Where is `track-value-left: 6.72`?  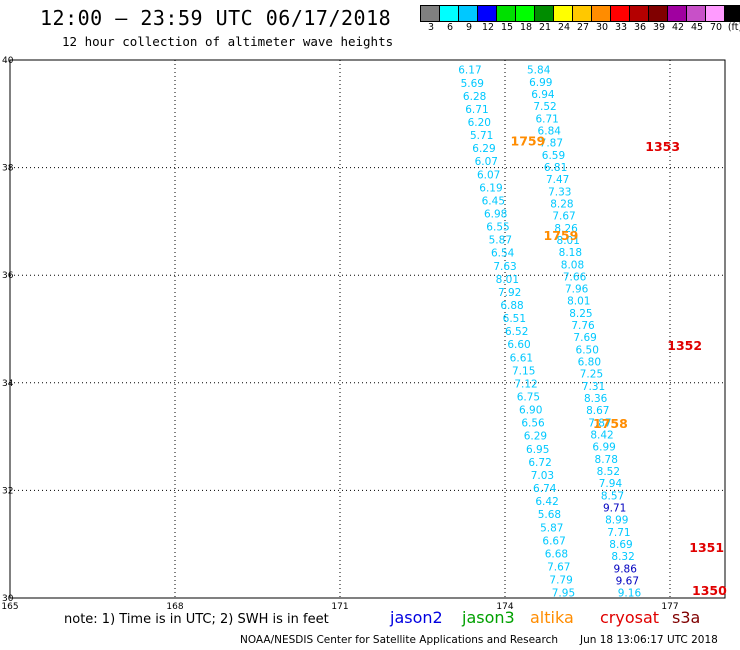
track-value-left: 6.72 is located at coordinates (539, 463).